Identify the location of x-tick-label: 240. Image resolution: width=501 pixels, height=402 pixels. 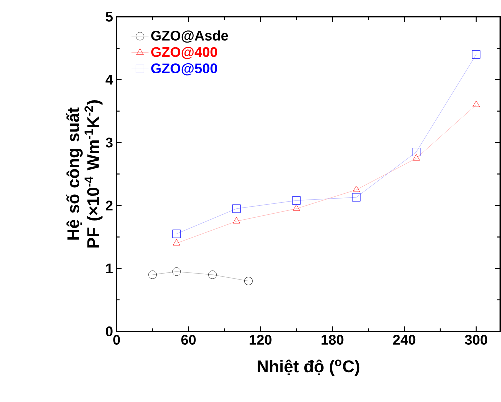
(404, 340).